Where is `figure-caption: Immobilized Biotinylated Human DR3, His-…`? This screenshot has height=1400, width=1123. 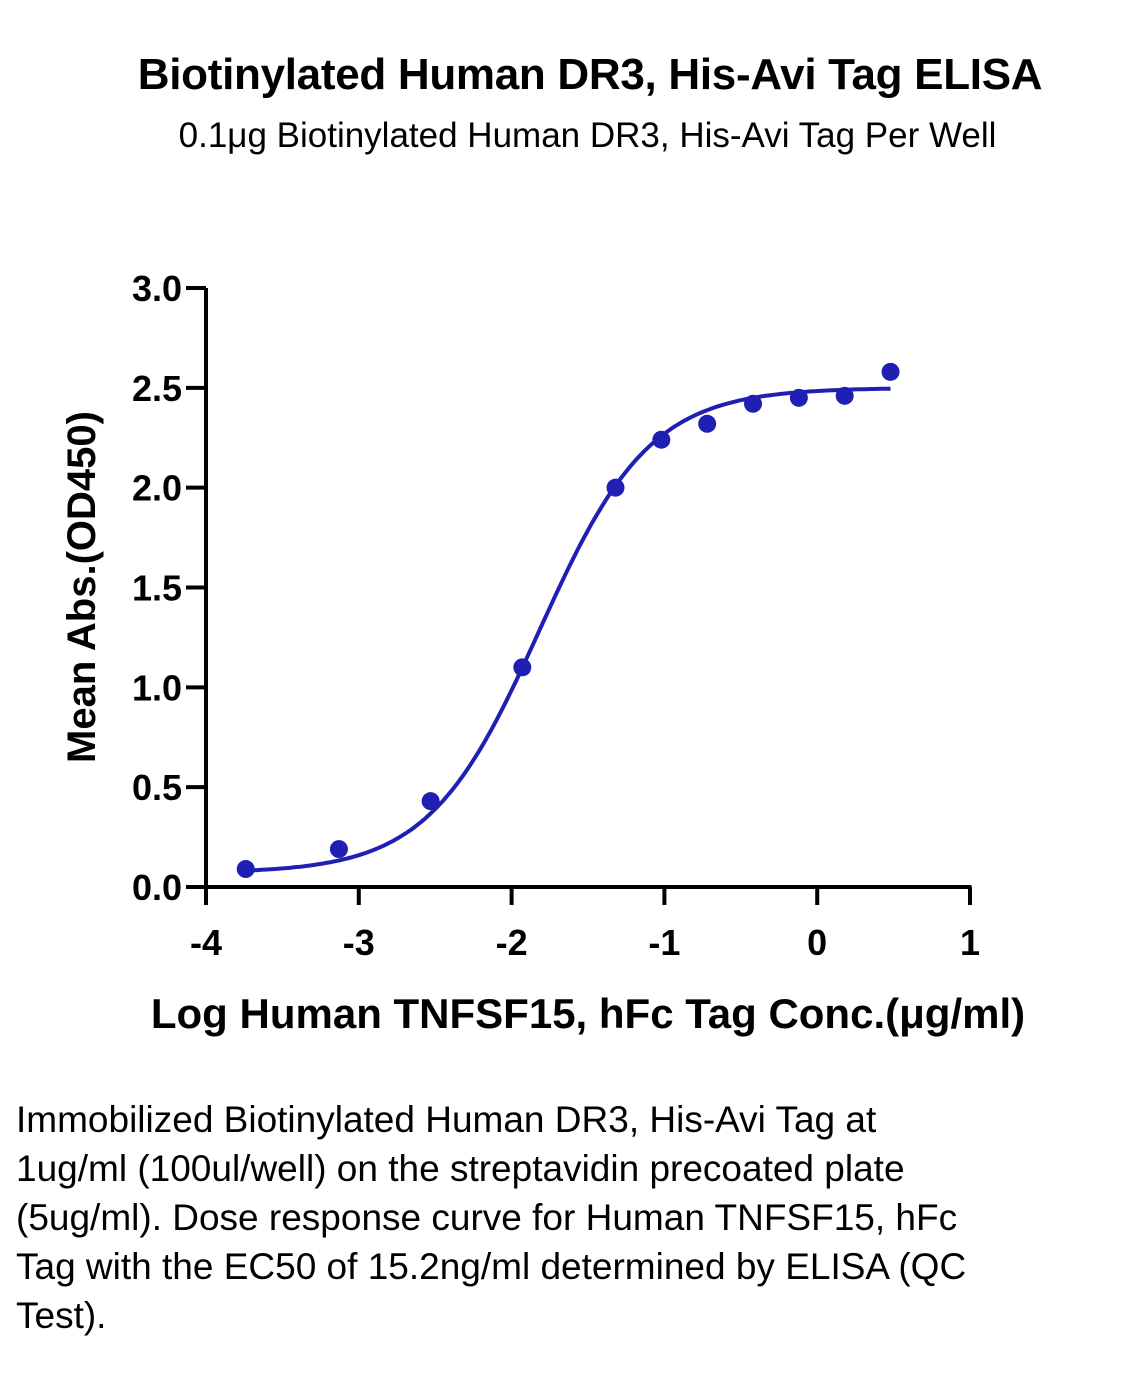
figure-caption: Immobilized Biotinylated Human DR3, His-… is located at coordinates (491, 1217).